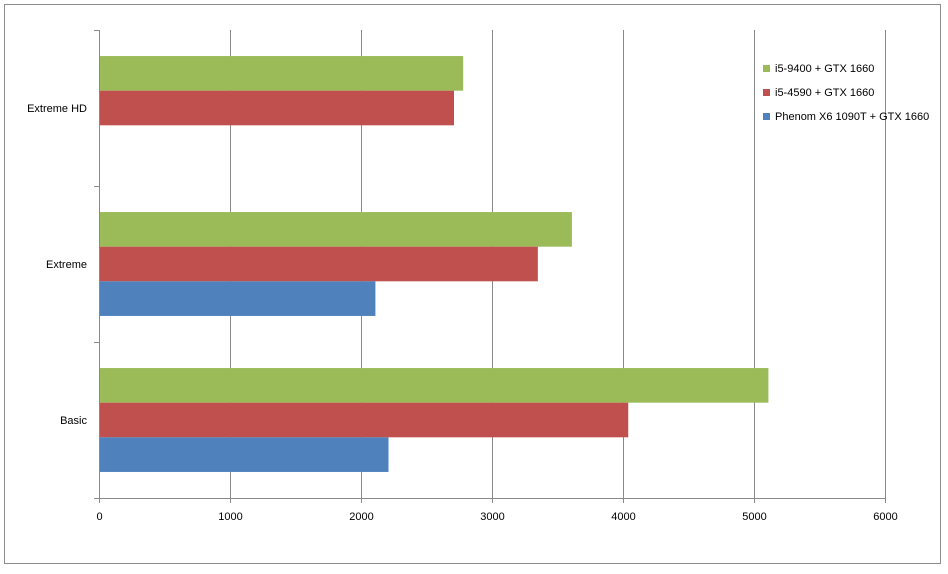 The height and width of the screenshot is (574, 948). What do you see at coordinates (852, 117) in the screenshot?
I see `legend-entry: Phenom X6 1090T + GTX 1660` at bounding box center [852, 117].